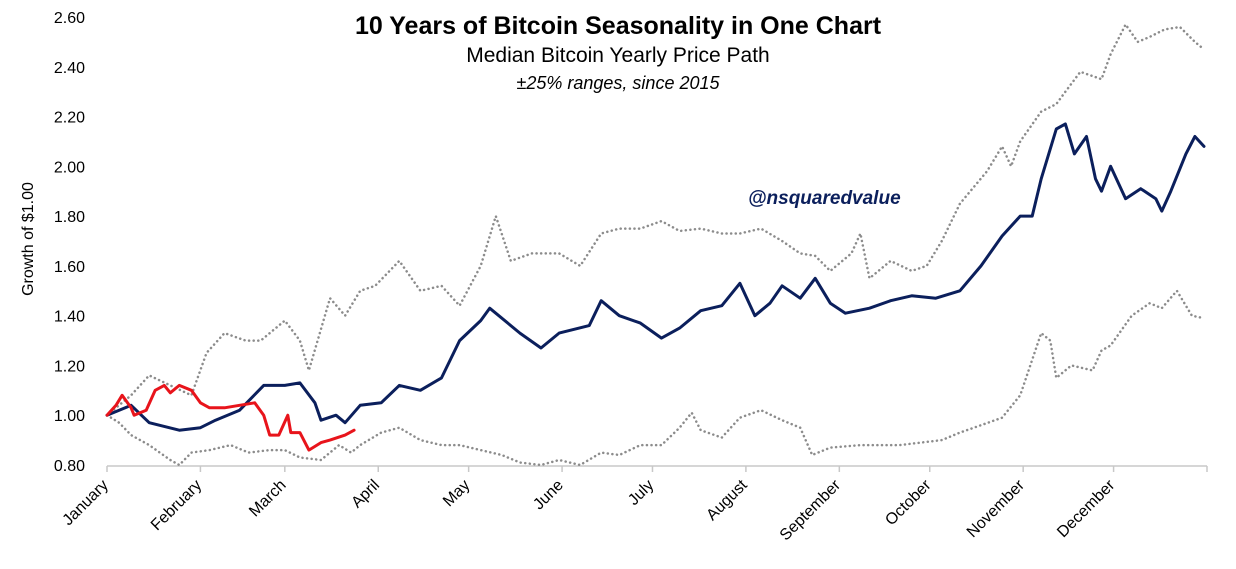  Describe the element at coordinates (69, 118) in the screenshot. I see `y-tick-label: 2.20` at that location.